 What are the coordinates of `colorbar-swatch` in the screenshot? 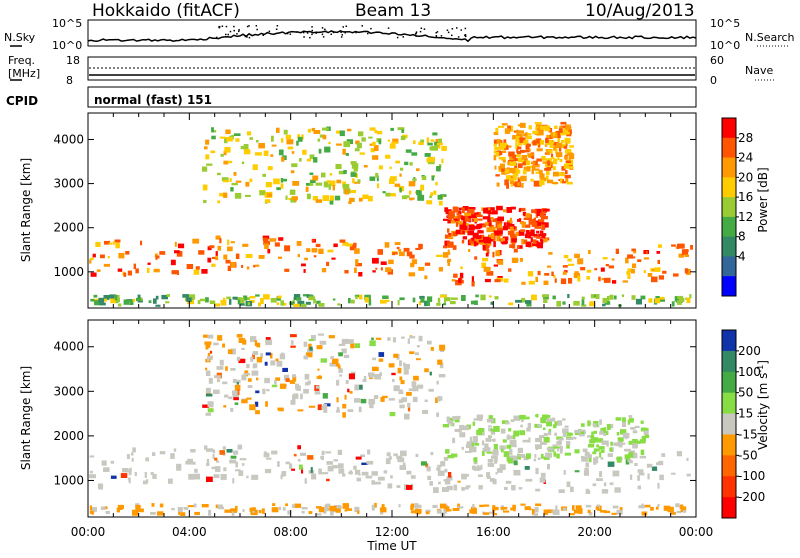 It's located at (729, 361).